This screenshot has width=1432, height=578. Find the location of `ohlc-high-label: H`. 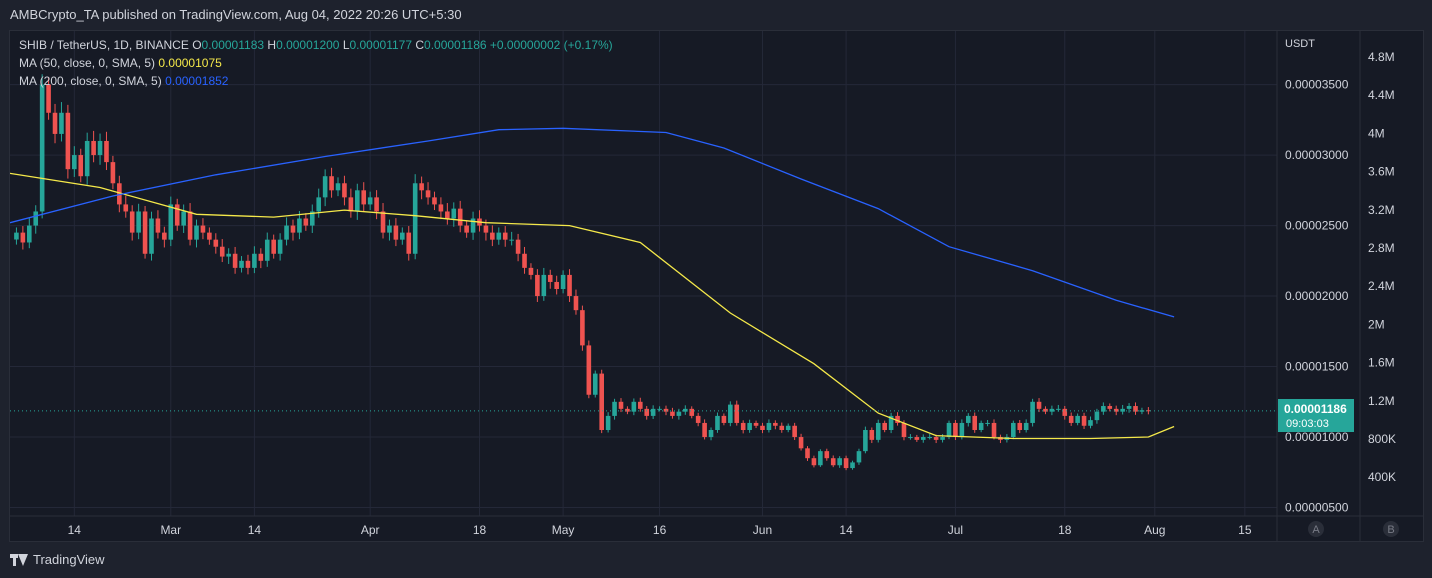

ohlc-high-label: H is located at coordinates (272, 45).